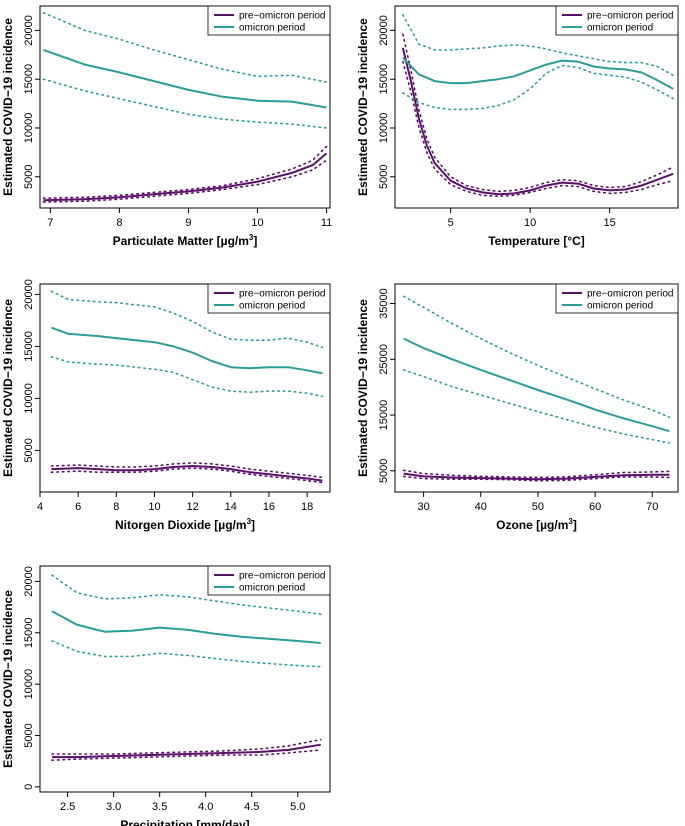 This screenshot has height=826, width=685. Describe the element at coordinates (269, 507) in the screenshot. I see `x-tick-label: 16` at that location.